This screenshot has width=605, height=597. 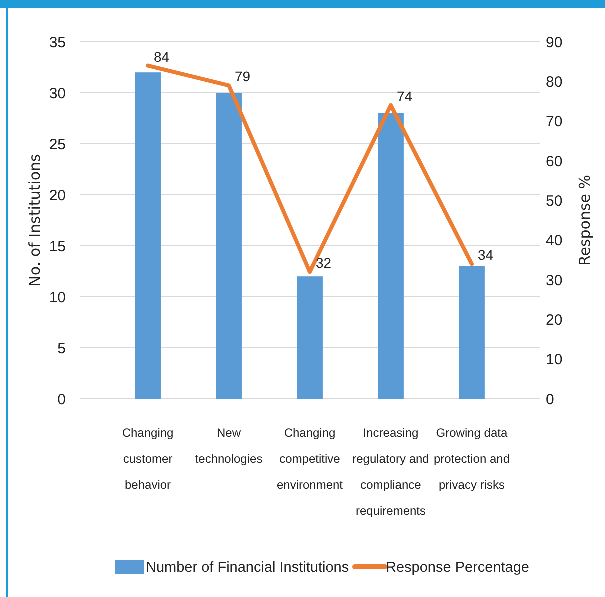 I want to click on y2-tick-label: 20, so click(x=554, y=320).